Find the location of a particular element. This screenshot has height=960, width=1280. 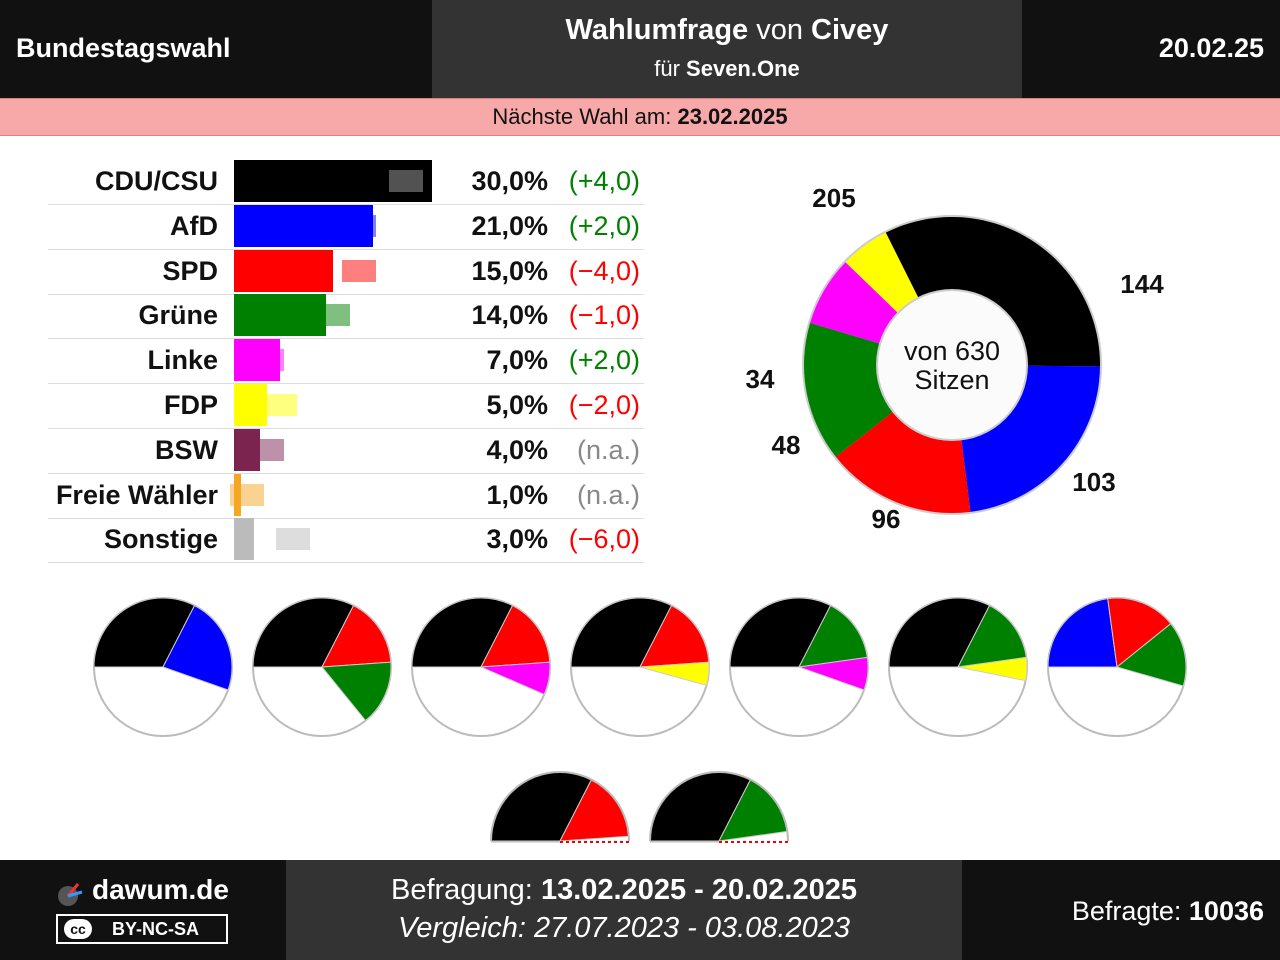

party-percentage: 21,0% is located at coordinates (509, 225).